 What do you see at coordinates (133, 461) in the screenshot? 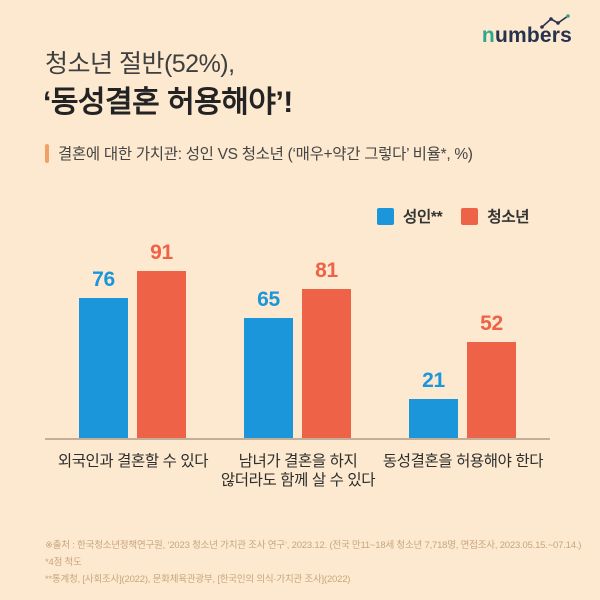
I see `category-label-1: 외국인과 결혼할 수 있다` at bounding box center [133, 461].